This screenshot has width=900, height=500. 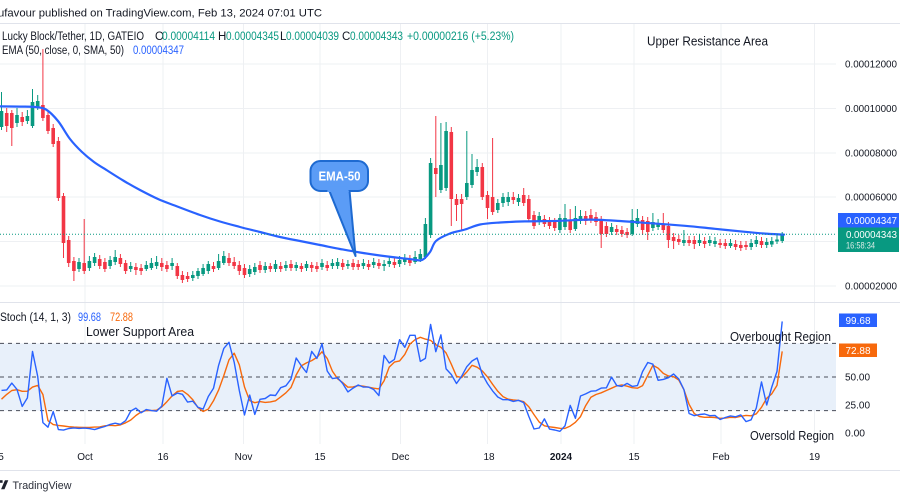 What do you see at coordinates (252, 37) in the screenshot?
I see `svg-text: 0.00004345` at bounding box center [252, 37].